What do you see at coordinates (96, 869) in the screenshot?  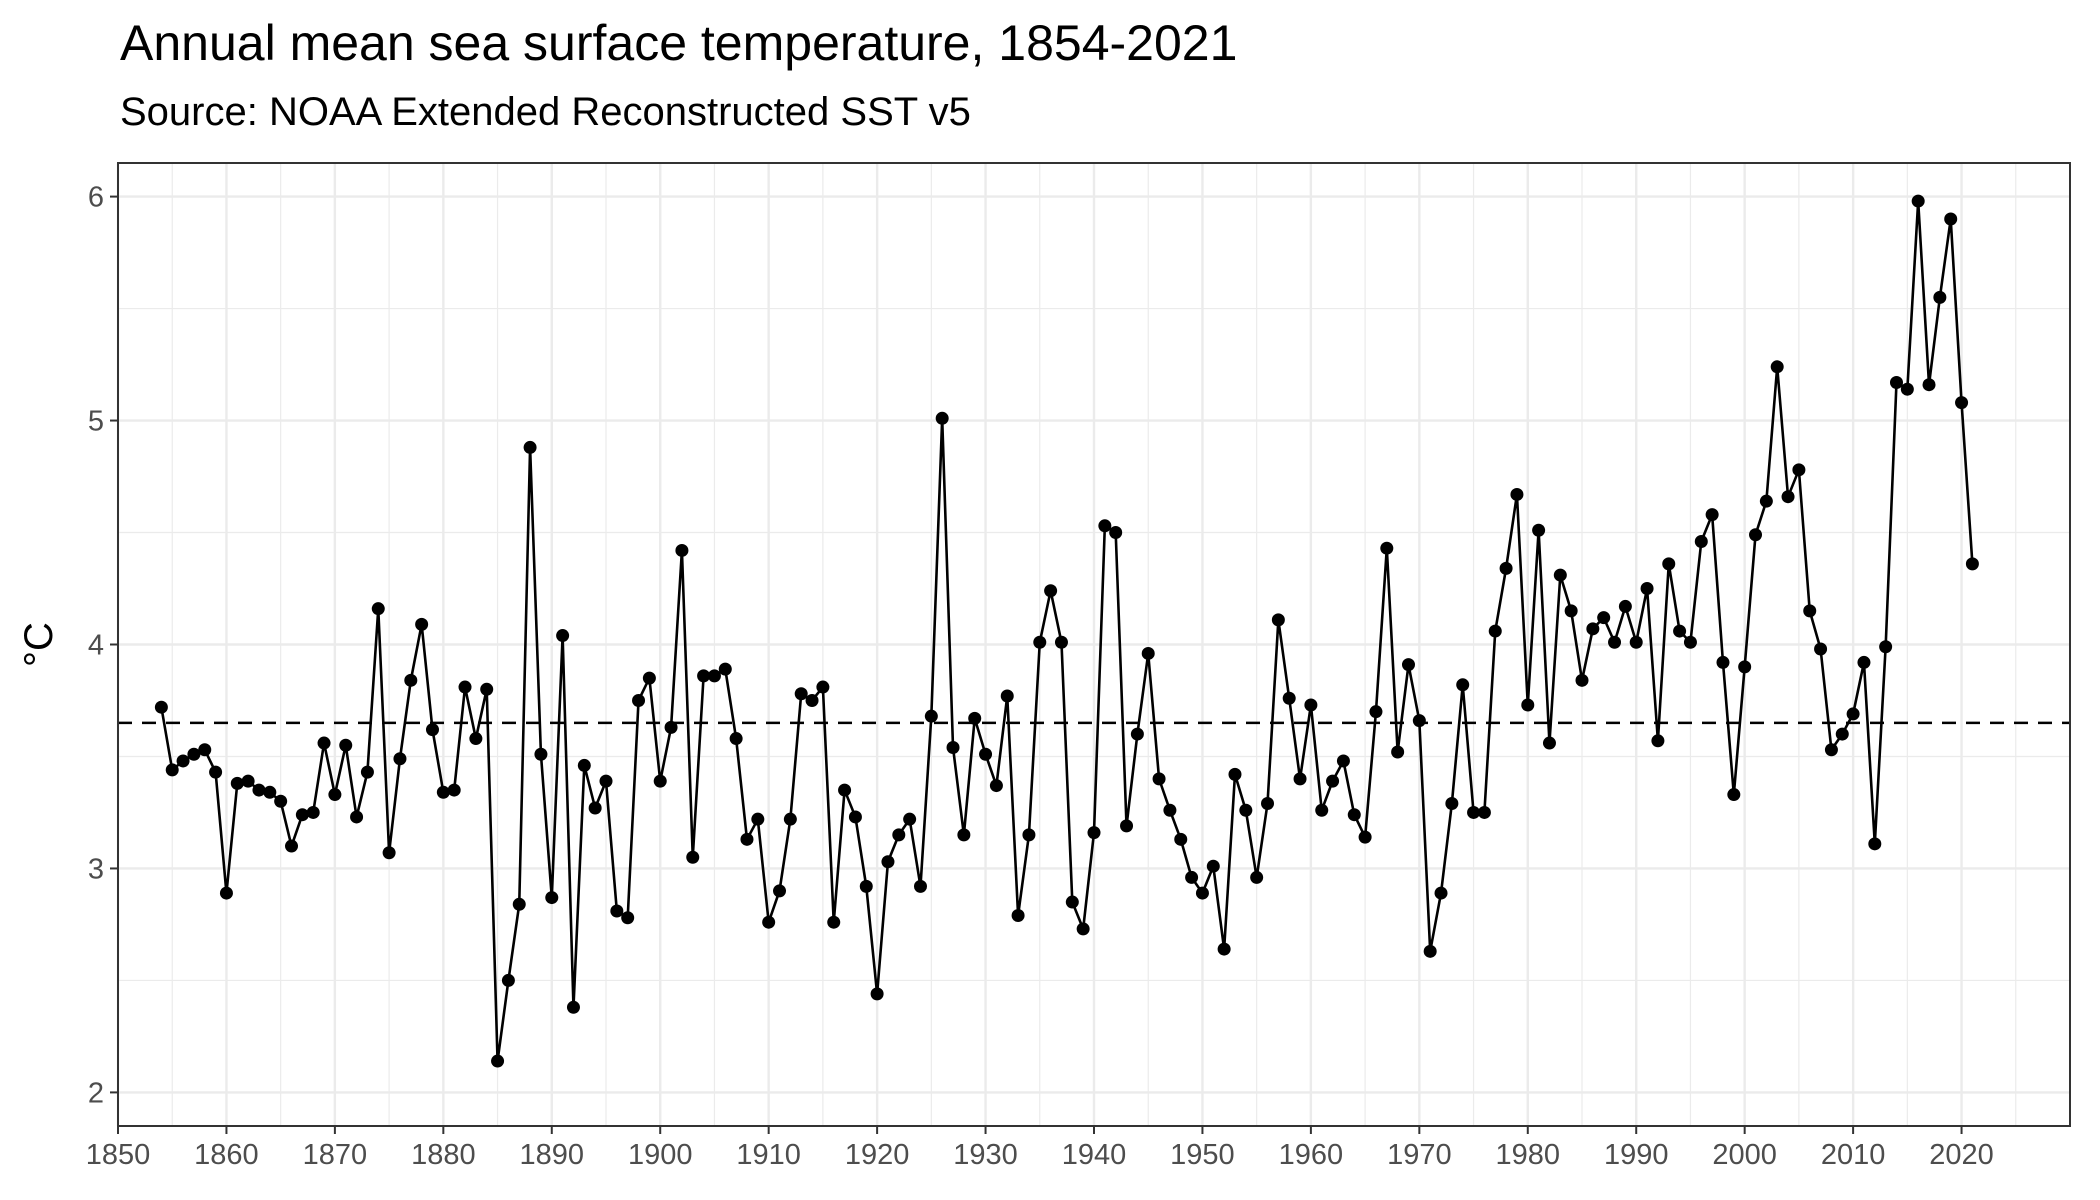 I see `y-tick-label: 3` at bounding box center [96, 869].